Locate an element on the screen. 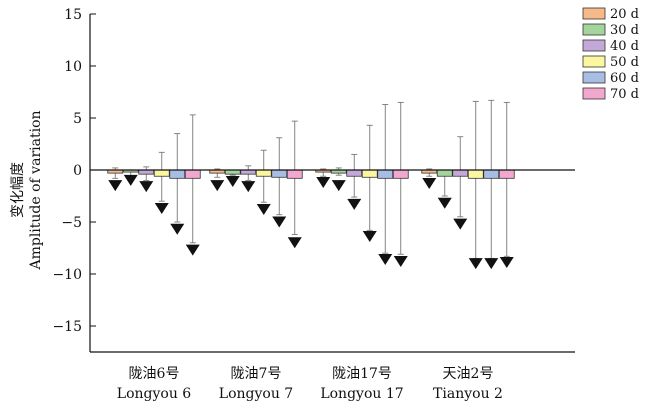 This screenshot has height=408, width=650. category-label-zh: 天油2号 is located at coordinates (468, 374).